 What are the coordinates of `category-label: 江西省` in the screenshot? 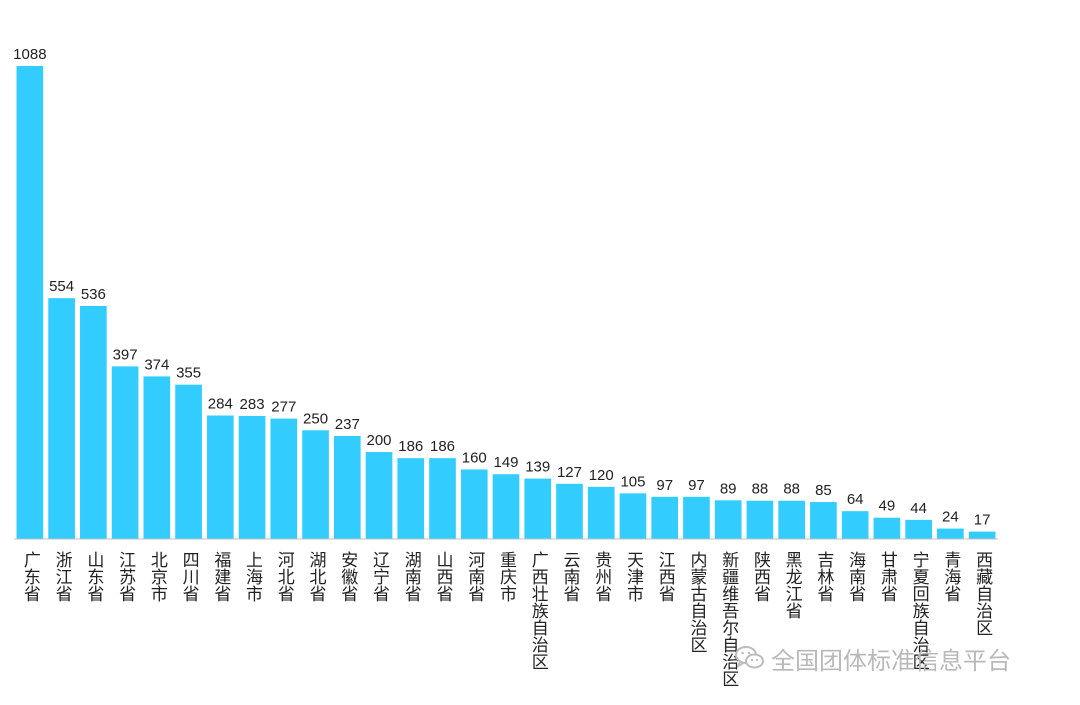 It's located at (665, 576).